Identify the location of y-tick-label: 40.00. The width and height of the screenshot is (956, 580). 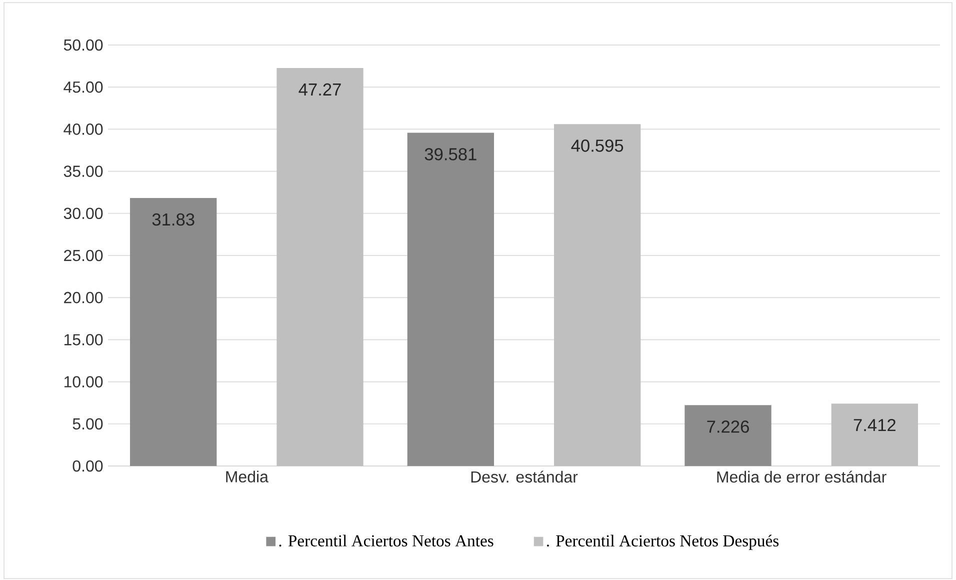
(83, 129).